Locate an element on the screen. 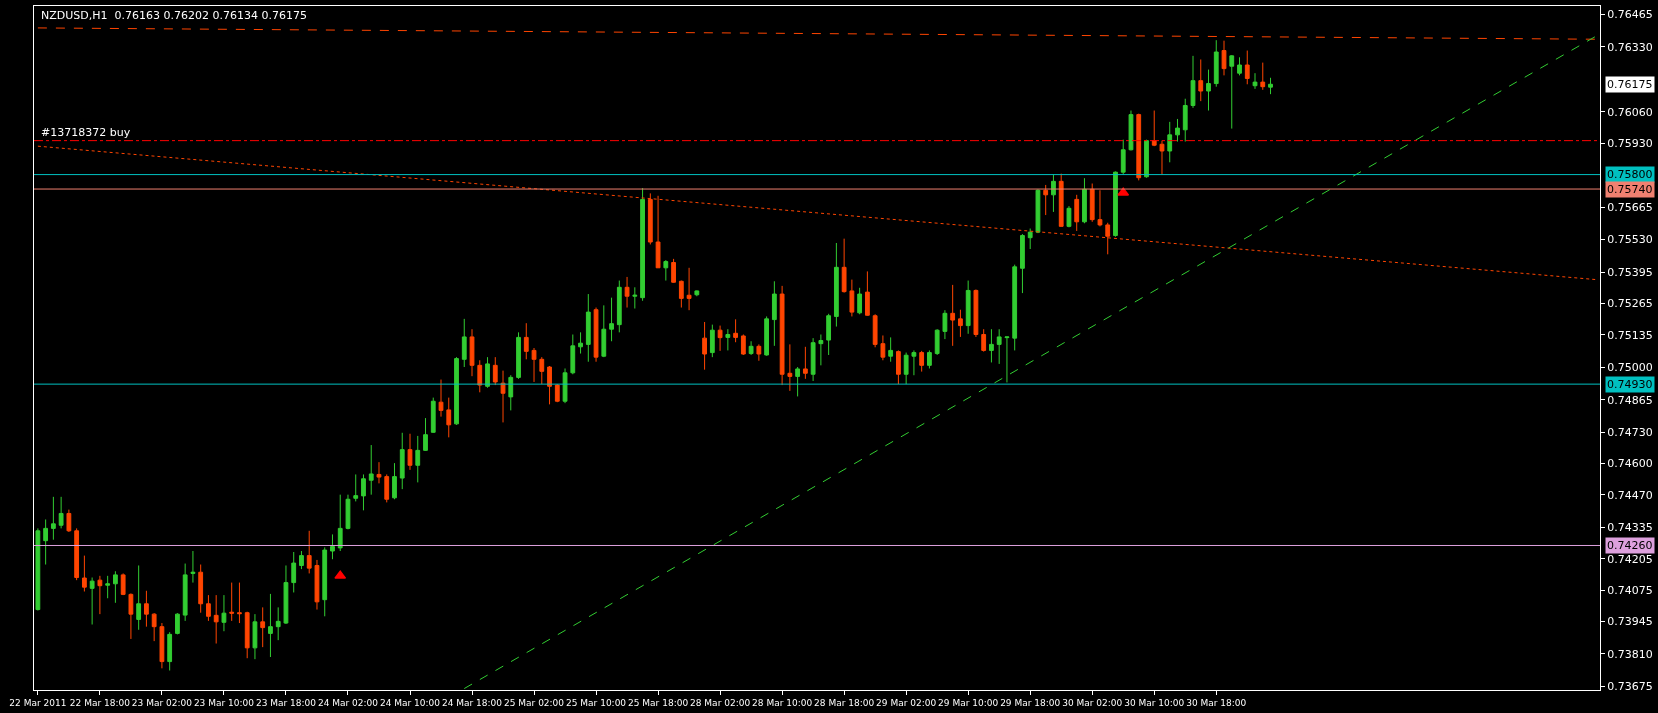 The height and width of the screenshot is (713, 1658). y-tick-label: 0.75135 is located at coordinates (1630, 335).